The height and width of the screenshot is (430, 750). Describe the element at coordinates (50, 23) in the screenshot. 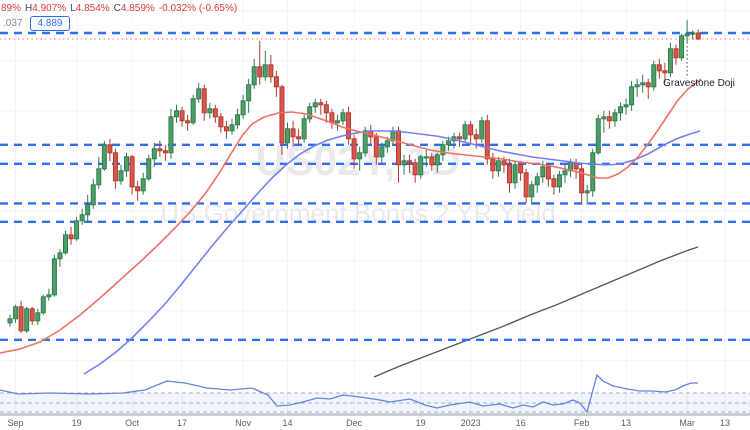

I see `level-price-label: 4.889` at that location.